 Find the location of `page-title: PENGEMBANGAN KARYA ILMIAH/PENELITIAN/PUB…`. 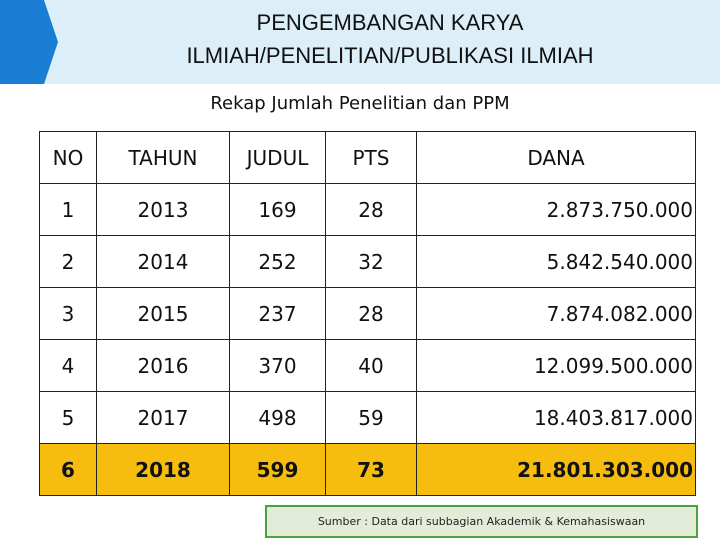

page-title: PENGEMBANGAN KARYA ILMIAH/PENELITIAN/PUB… is located at coordinates (390, 39).